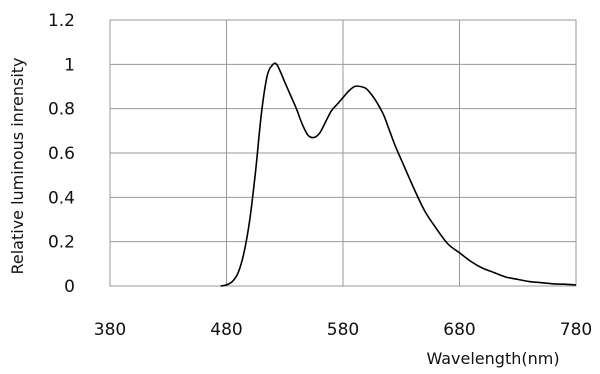 The image size is (600, 374). What do you see at coordinates (69, 287) in the screenshot?
I see `y-tick-label: 0` at bounding box center [69, 287].